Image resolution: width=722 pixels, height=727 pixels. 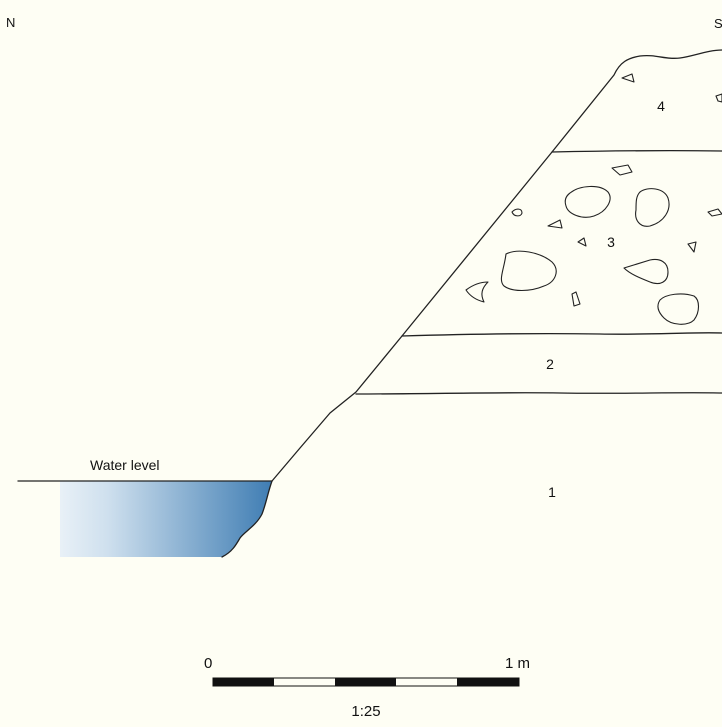 I want to click on scale-start-label: 0, so click(x=208, y=663).